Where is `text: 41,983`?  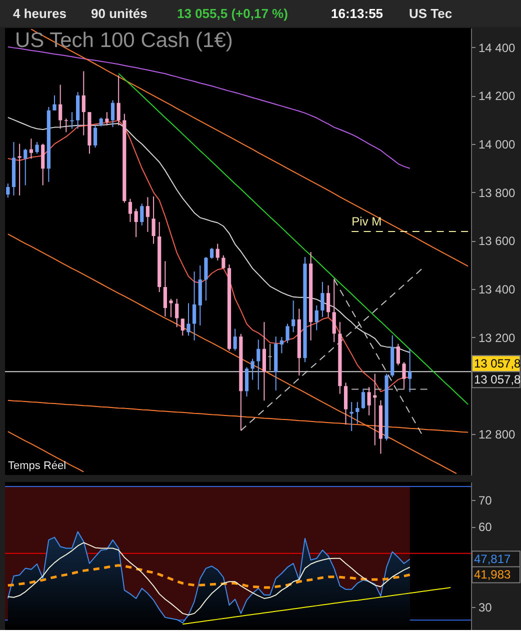
text: 41,983 is located at coordinates (493, 575).